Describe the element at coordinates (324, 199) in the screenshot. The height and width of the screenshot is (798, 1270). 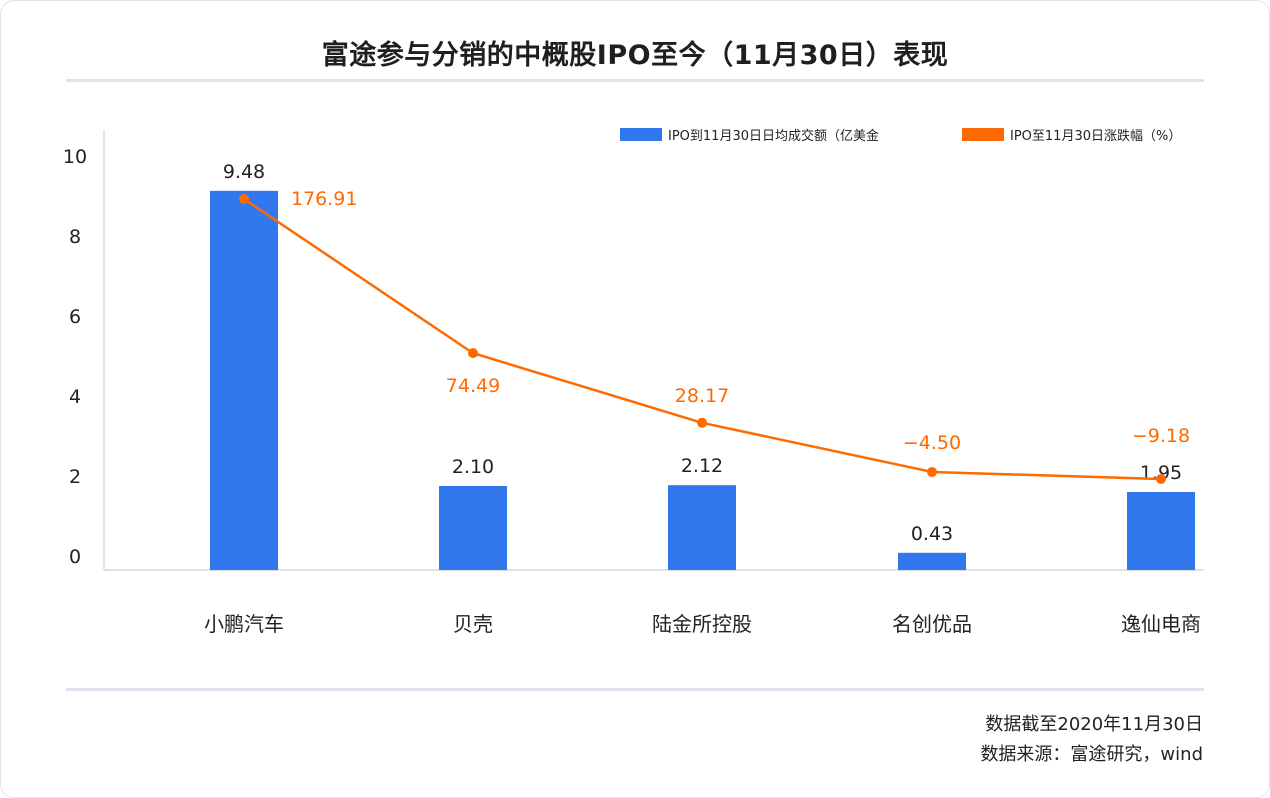
I see `line-value-label: 176.91` at that location.